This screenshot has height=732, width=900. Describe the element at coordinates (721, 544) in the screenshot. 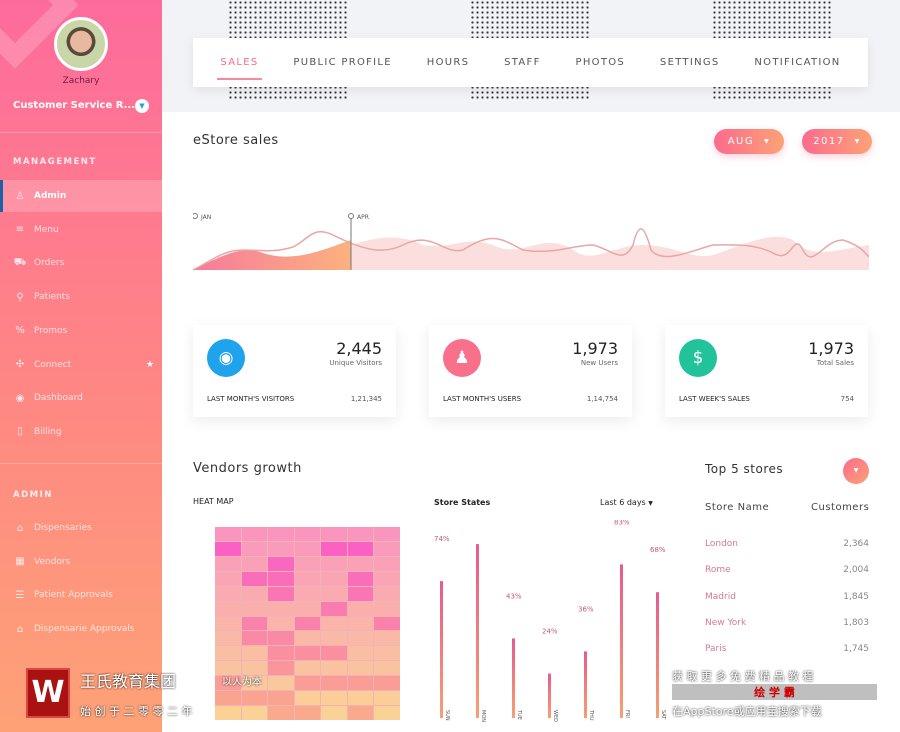

I see `store-name: London` at that location.